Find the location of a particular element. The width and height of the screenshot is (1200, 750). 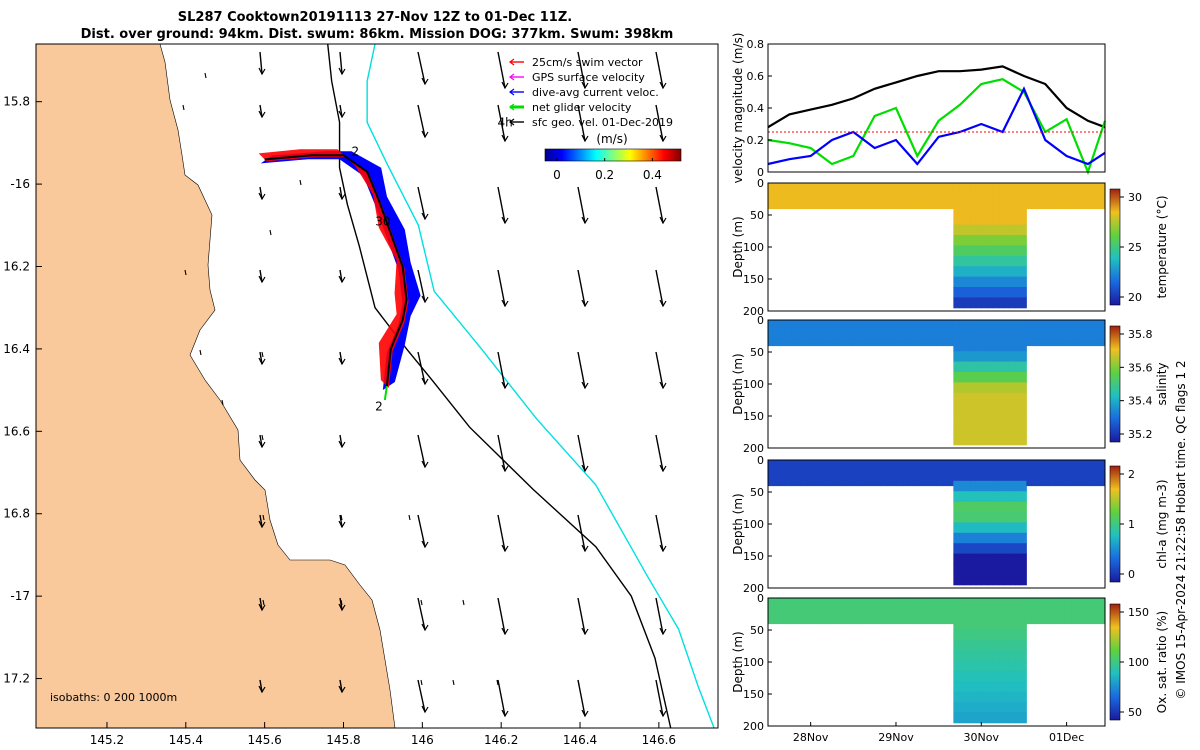

time-tick-label: 28Nov is located at coordinates (811, 737).